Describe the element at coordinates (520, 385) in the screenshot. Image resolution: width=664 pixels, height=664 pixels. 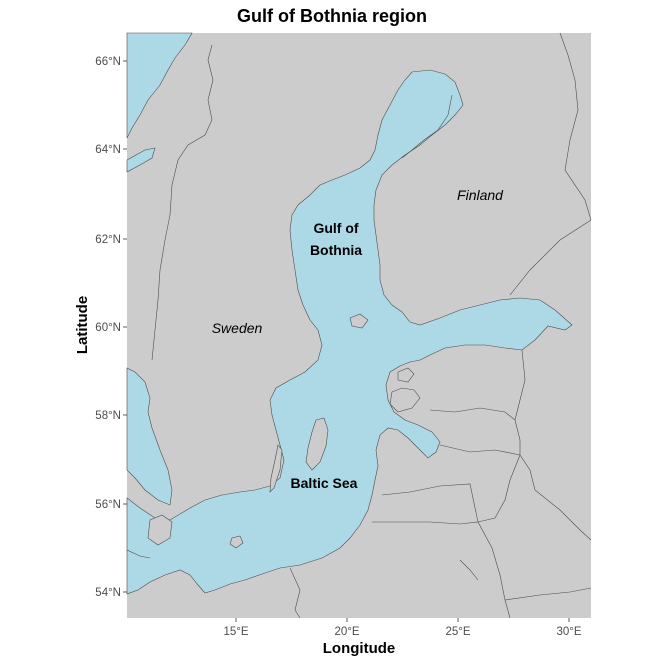
I see `estonia-russia-border` at that location.